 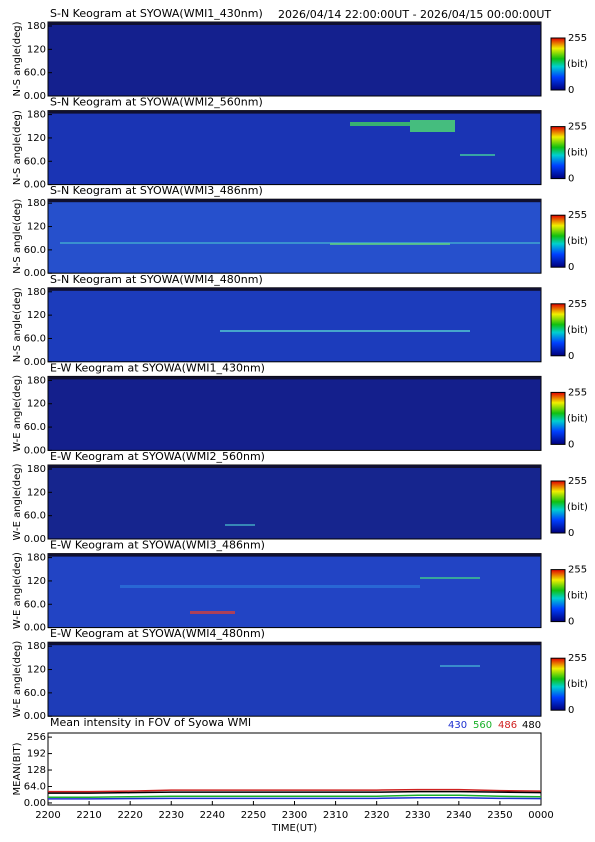 I want to click on panel-title: E-W Keogram at SYOWA(WMI1_430nm), so click(x=157, y=367).